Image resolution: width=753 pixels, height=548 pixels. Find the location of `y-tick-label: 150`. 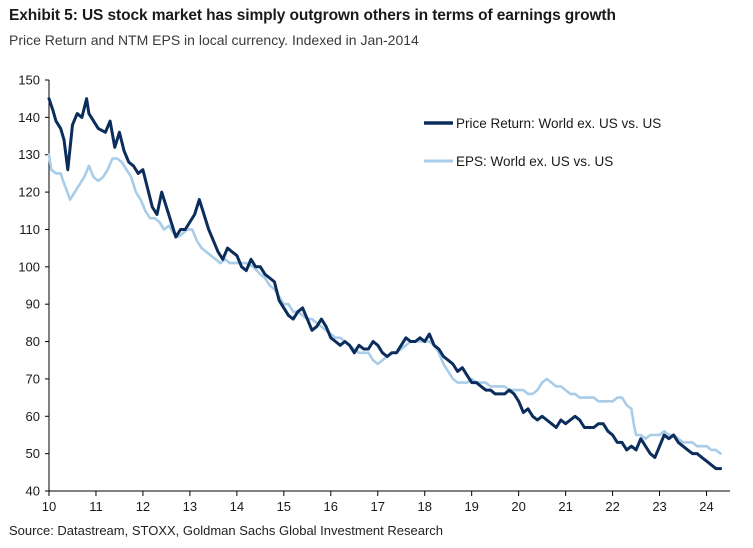

y-tick-label: 150 is located at coordinates (29, 80).